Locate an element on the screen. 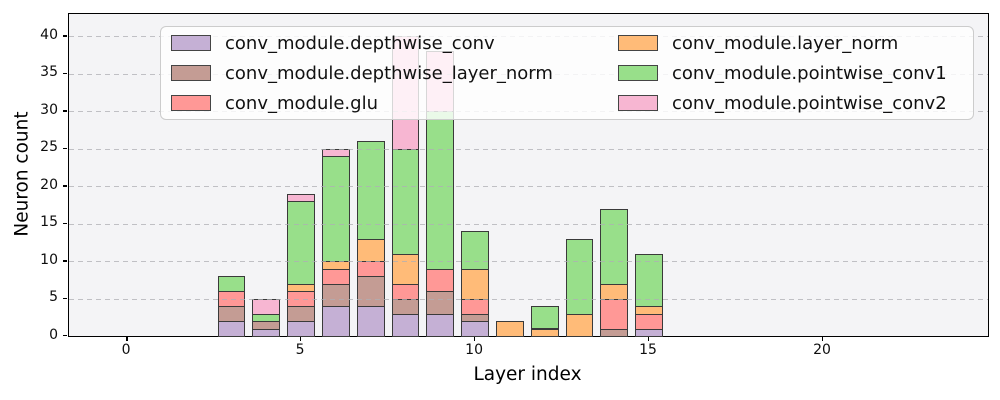 The width and height of the screenshot is (1000, 400). y-tick-label: 30 is located at coordinates (49, 109).